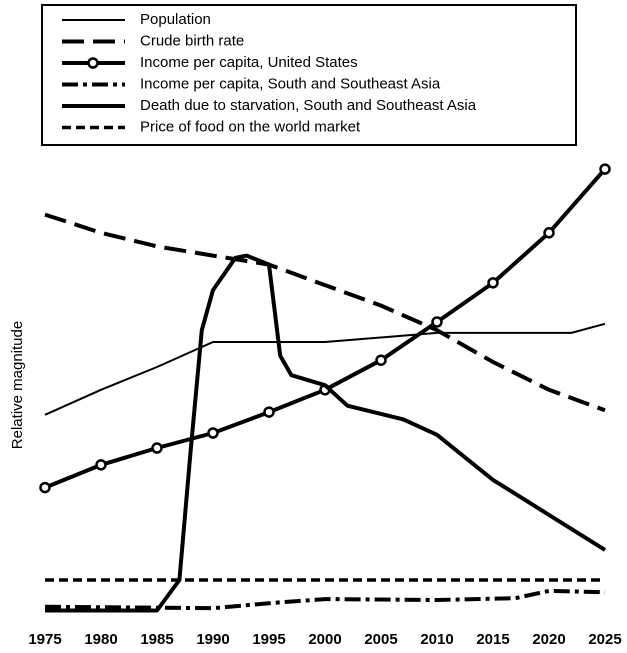 This screenshot has width=627, height=653. I want to click on legend-label: Population, so click(175, 19).